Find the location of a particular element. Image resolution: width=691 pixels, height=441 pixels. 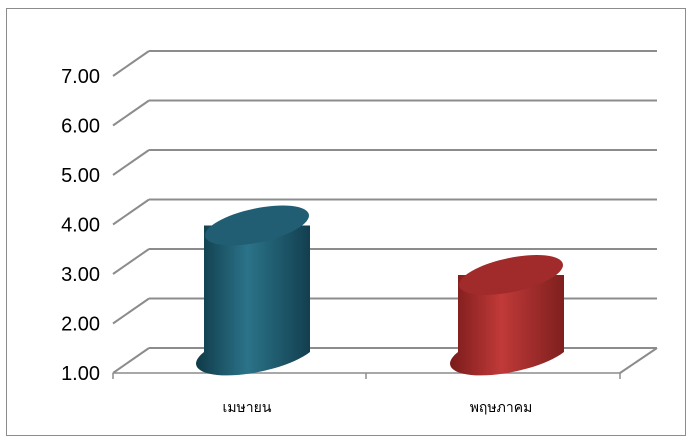

x-axis-labels: เมษายน พฤษภาคม is located at coordinates (378, 408).